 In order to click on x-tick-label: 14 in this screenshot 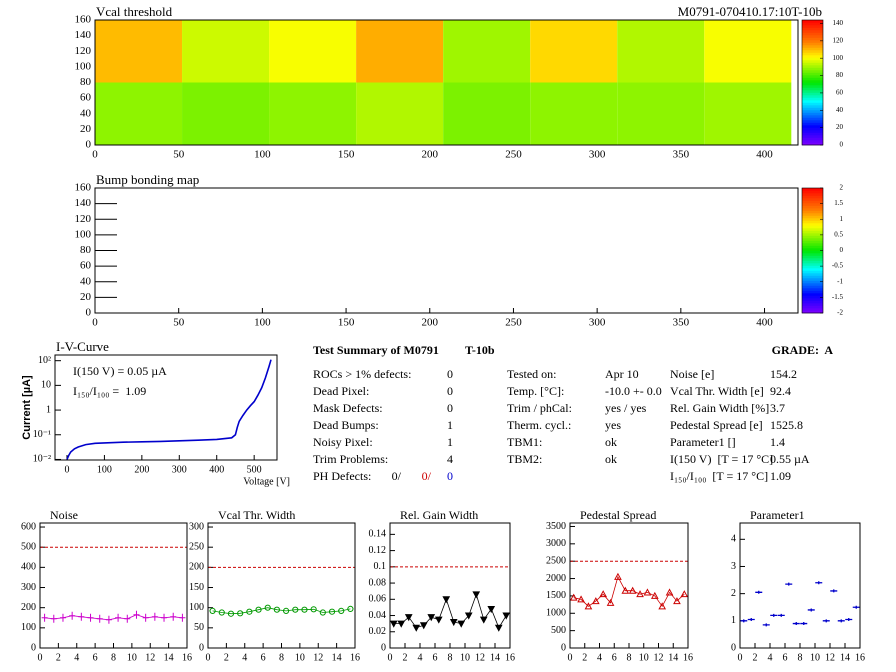, I will do `click(337, 657)`.